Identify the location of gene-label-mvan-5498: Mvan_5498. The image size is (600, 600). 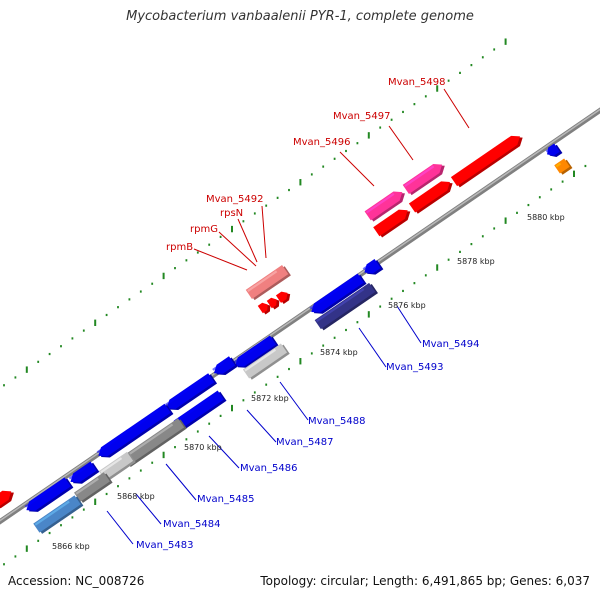
(416, 82).